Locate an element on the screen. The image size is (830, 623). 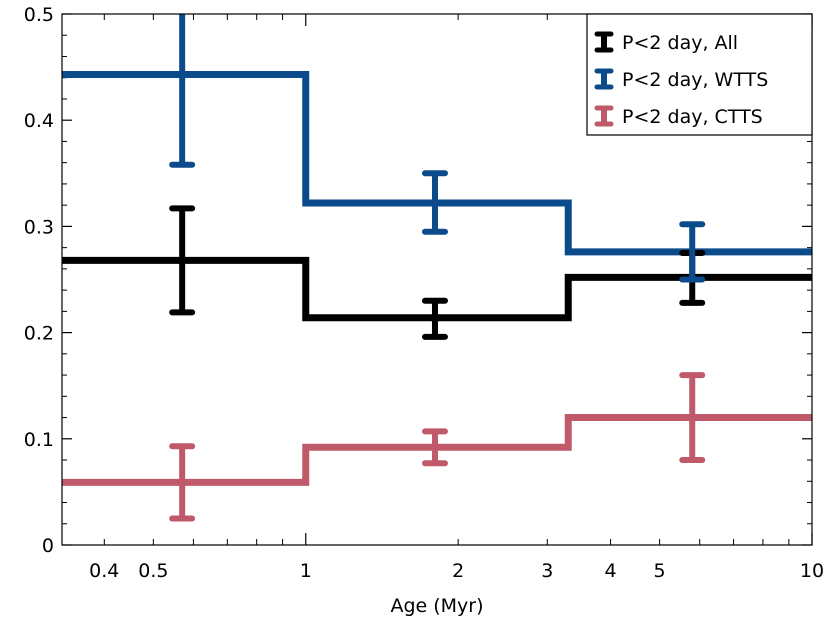
y-tick-label: 0.3 is located at coordinates (39, 227).